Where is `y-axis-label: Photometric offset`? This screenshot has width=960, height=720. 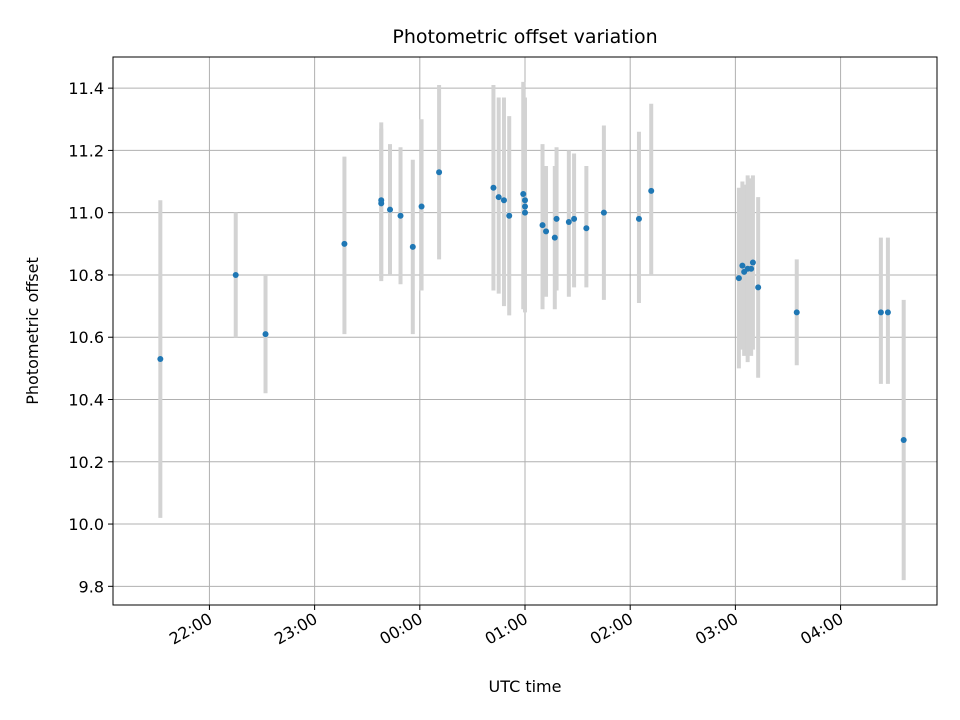 y-axis-label: Photometric offset is located at coordinates (32, 331).